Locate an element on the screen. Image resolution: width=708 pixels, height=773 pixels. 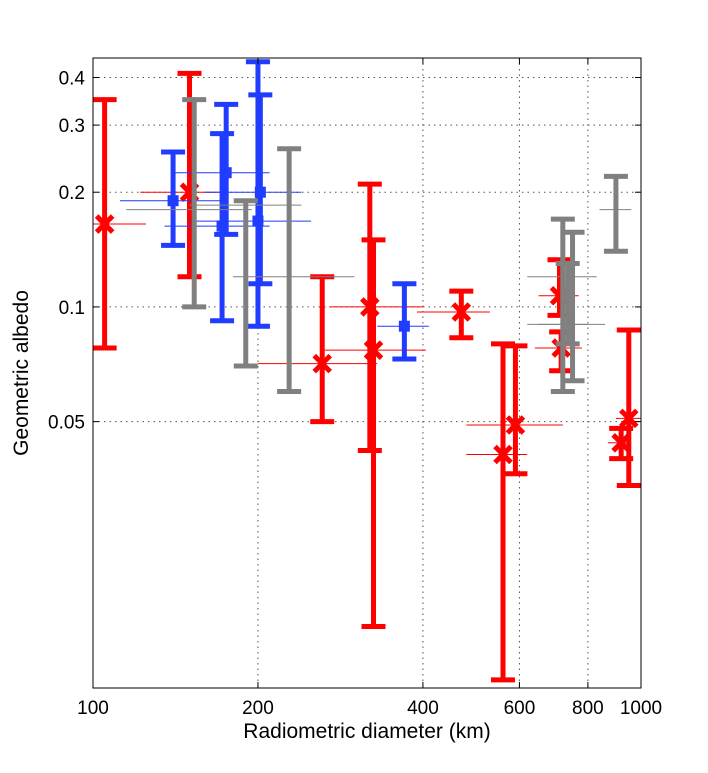
y-tick-label: 0.4 is located at coordinates (72, 78).